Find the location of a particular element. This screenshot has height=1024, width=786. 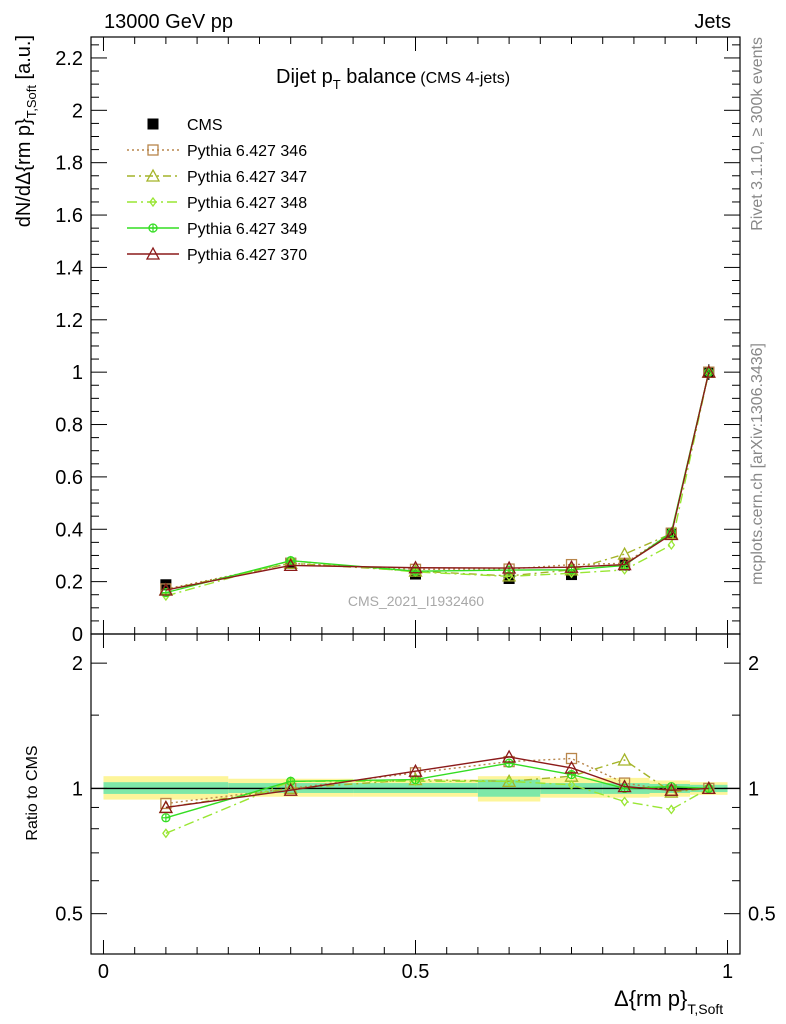

ratio-y-tick-label: 1 is located at coordinates (77, 789).